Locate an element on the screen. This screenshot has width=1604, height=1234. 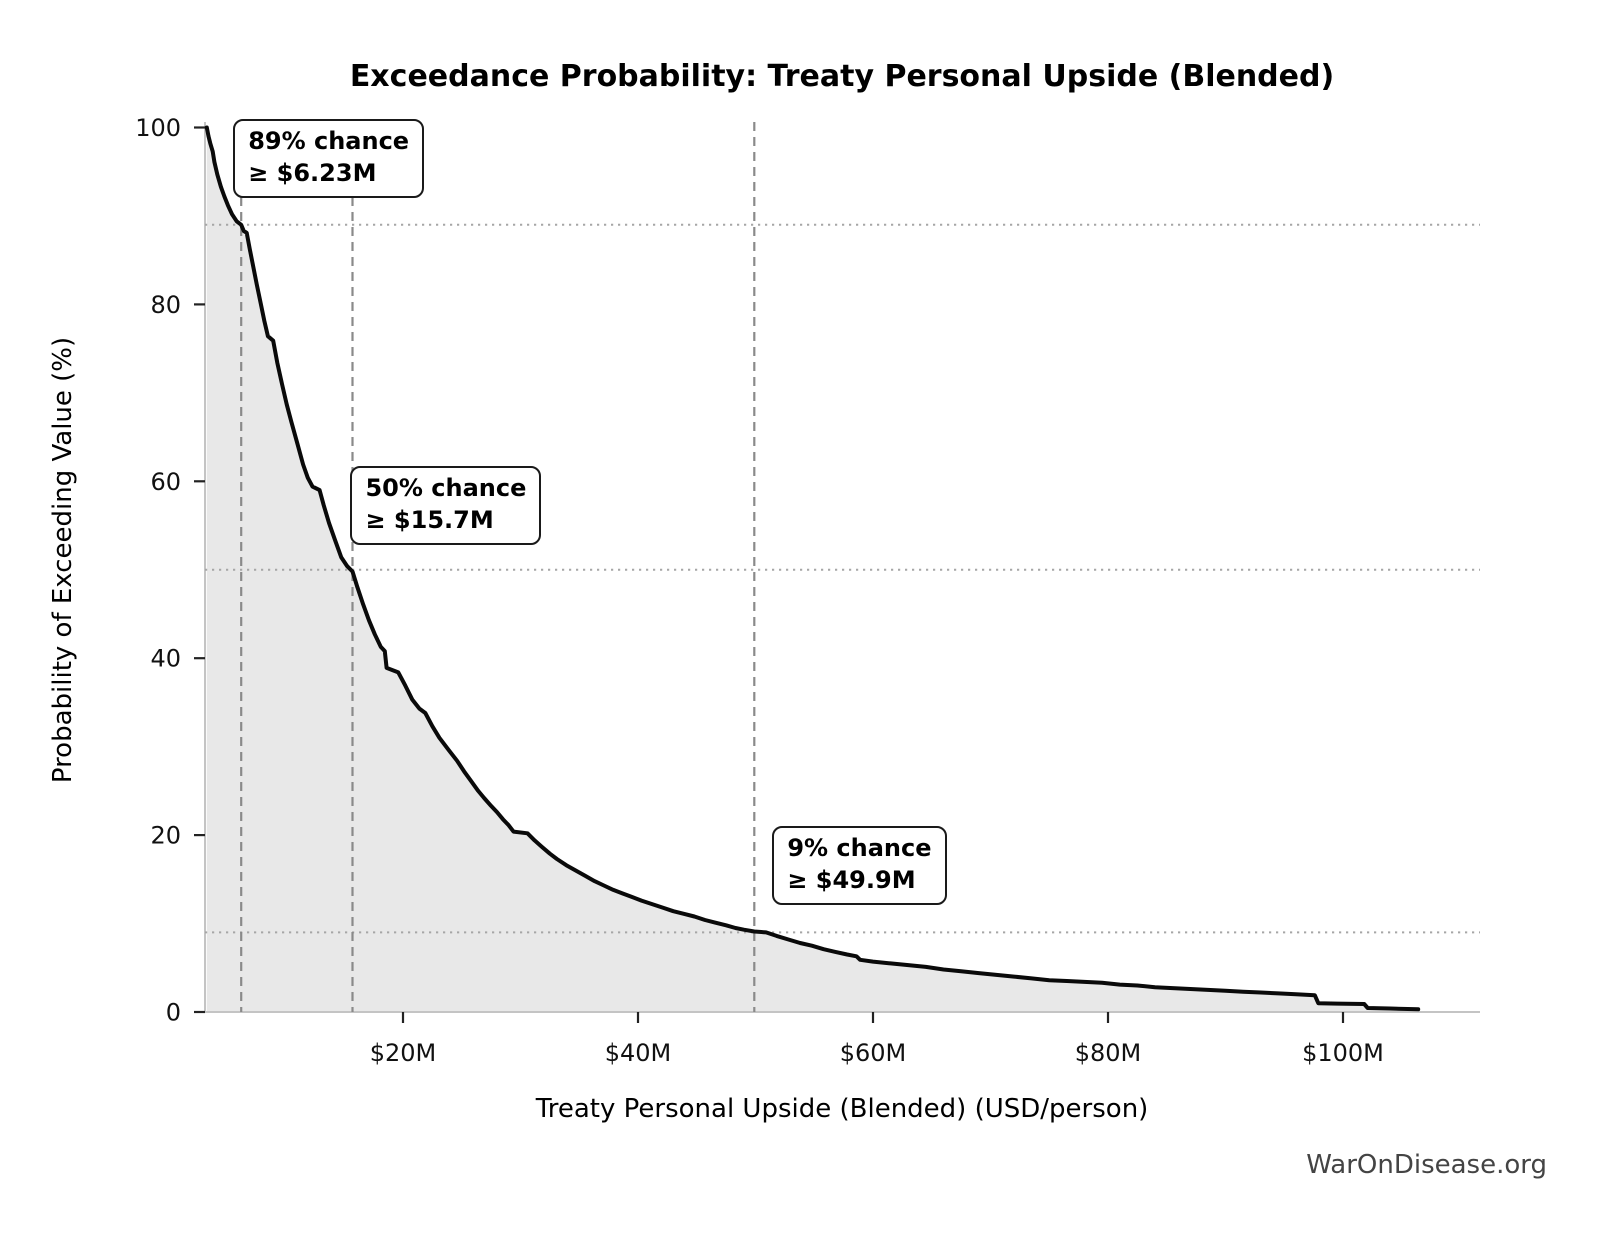
y-tick-label-0: 0 is located at coordinates (173, 1013).